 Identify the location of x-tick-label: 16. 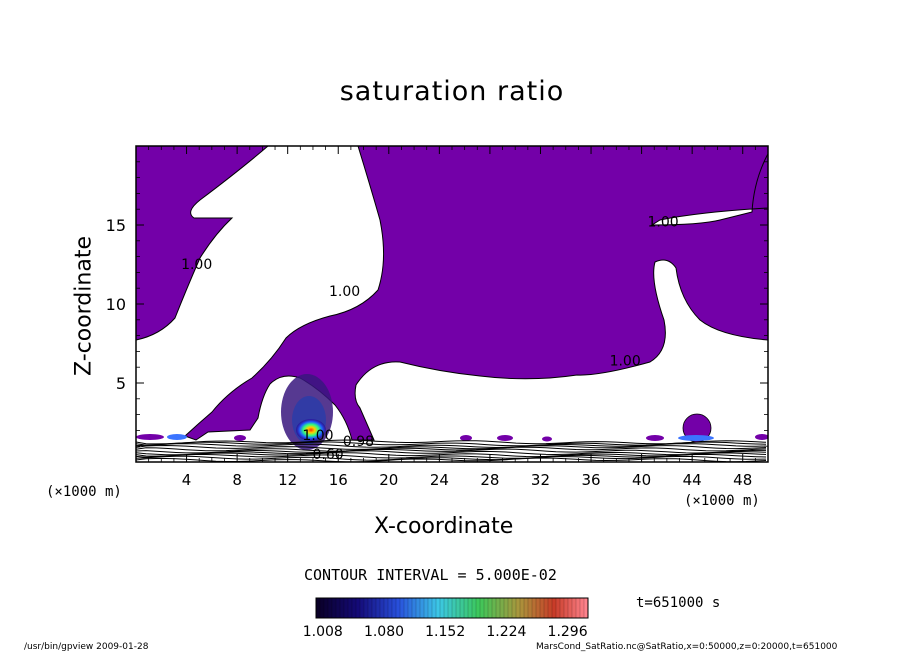
(338, 480).